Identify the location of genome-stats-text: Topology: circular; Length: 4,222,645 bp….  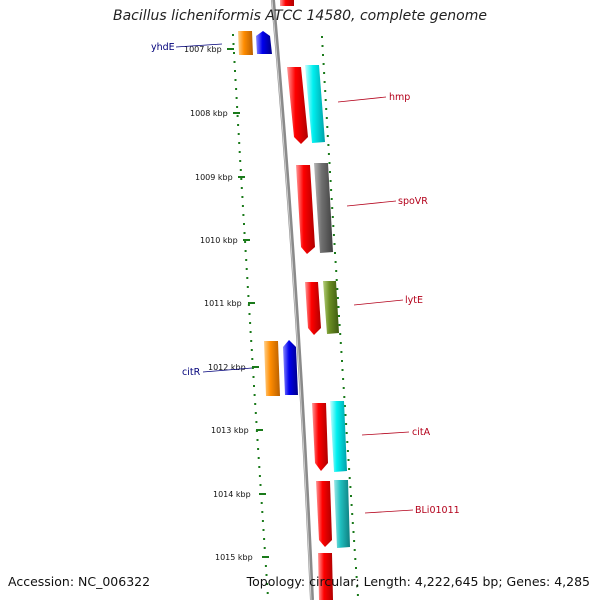
(418, 581).